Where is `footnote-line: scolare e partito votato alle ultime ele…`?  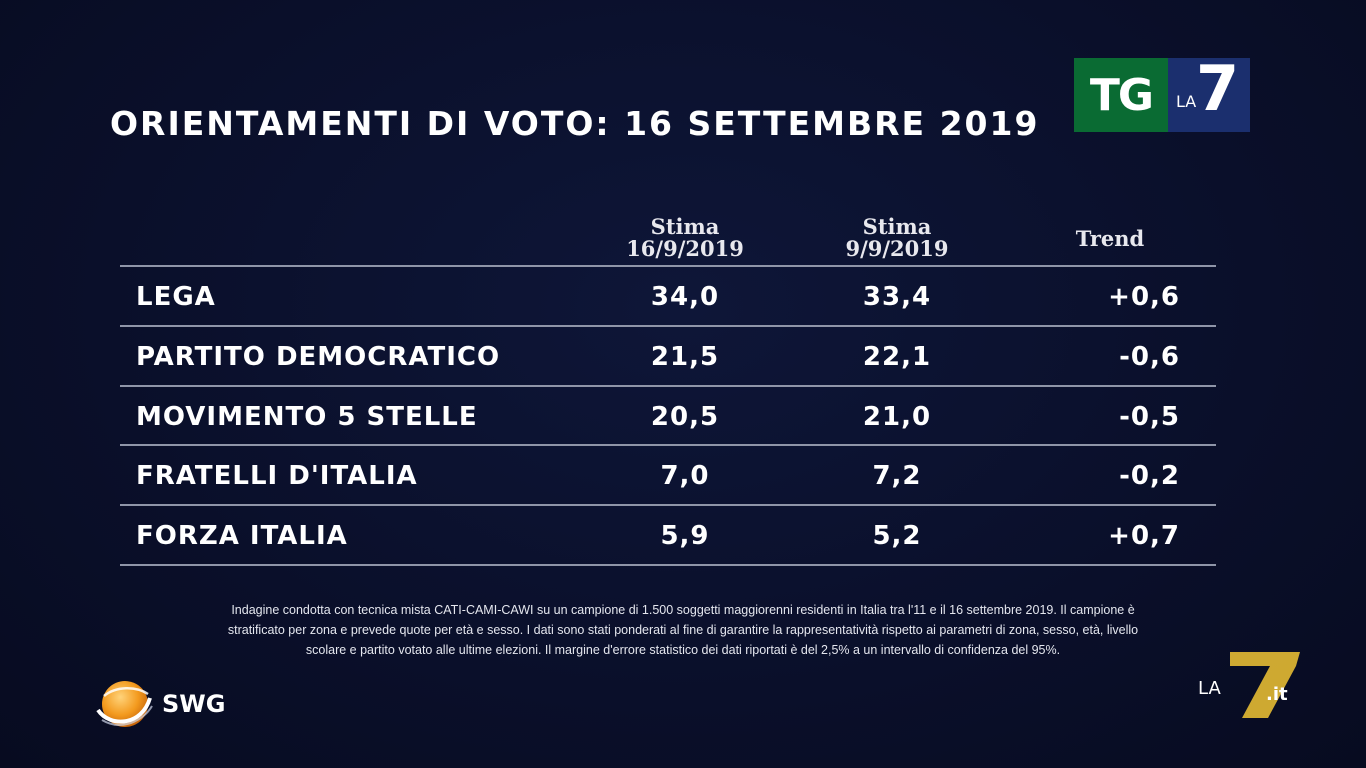
footnote-line: scolare e partito votato alle ultime ele… is located at coordinates (683, 650).